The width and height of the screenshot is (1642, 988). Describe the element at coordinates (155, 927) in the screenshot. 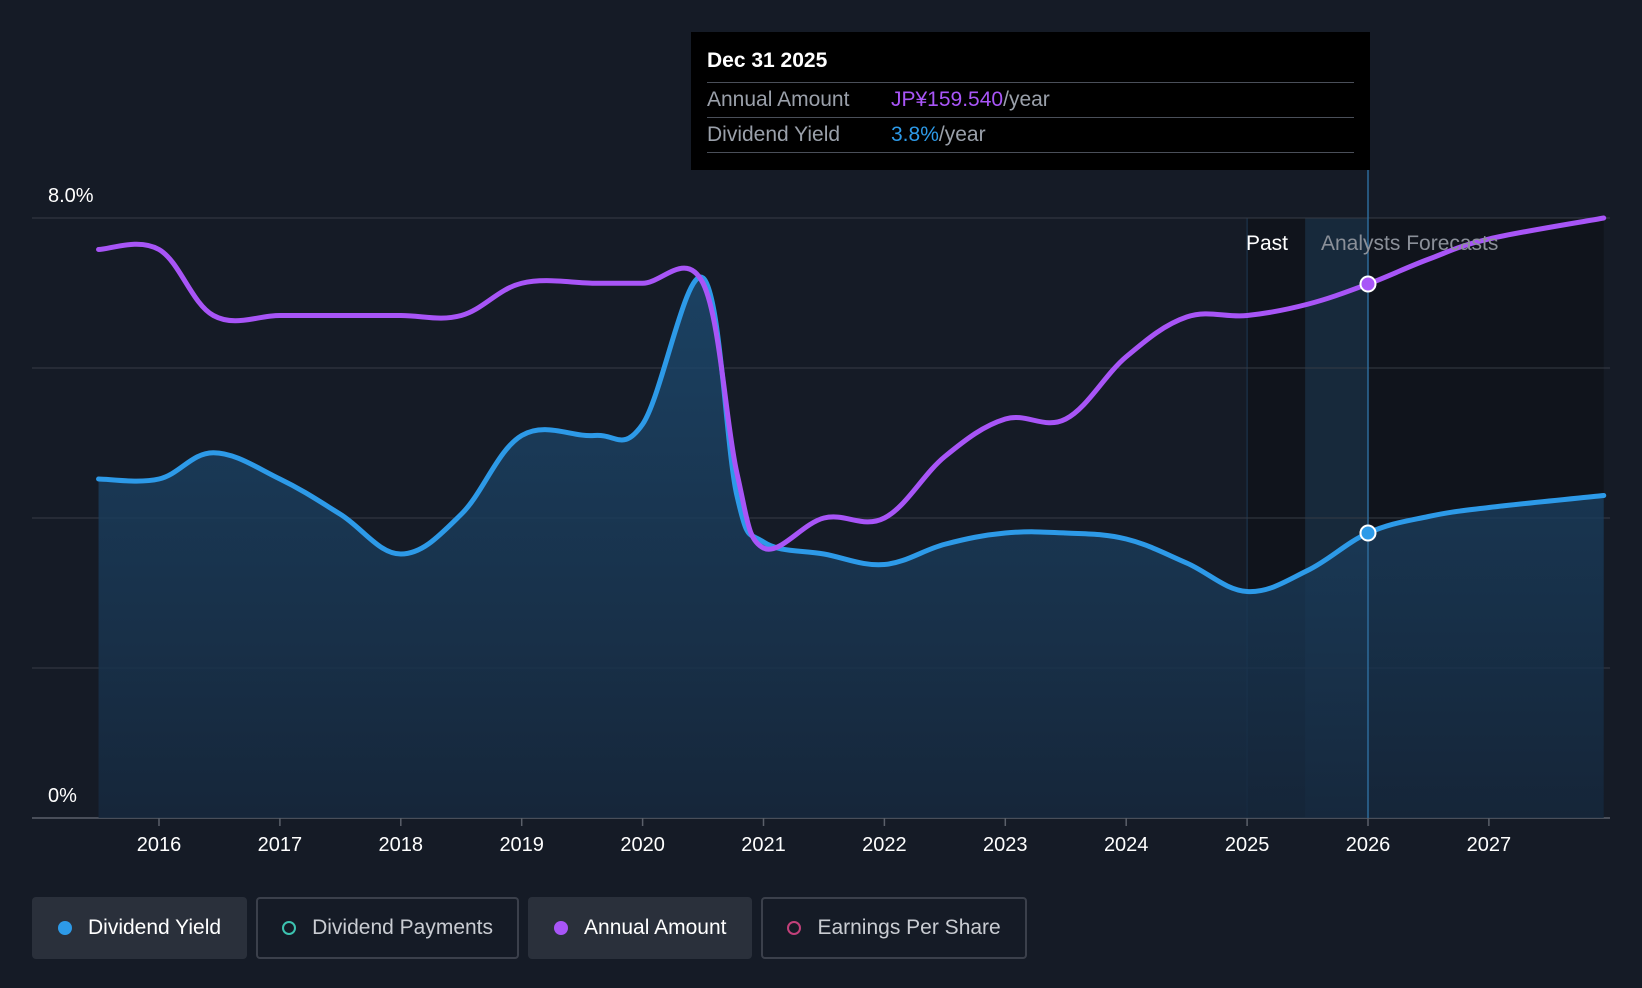

I see `legend-dividend-yield-label: Dividend Yield` at that location.